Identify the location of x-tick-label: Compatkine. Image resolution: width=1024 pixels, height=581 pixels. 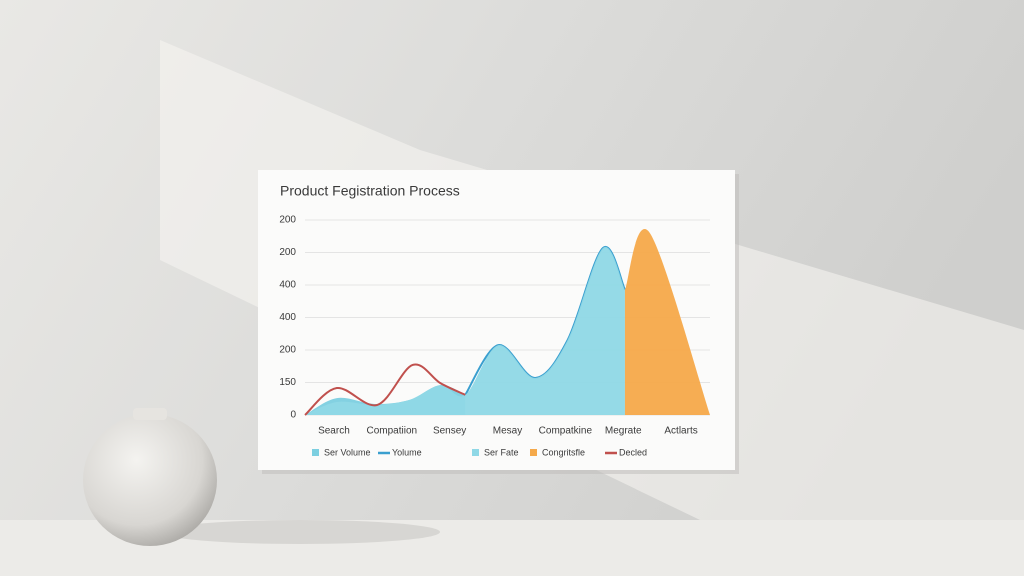
(566, 431).